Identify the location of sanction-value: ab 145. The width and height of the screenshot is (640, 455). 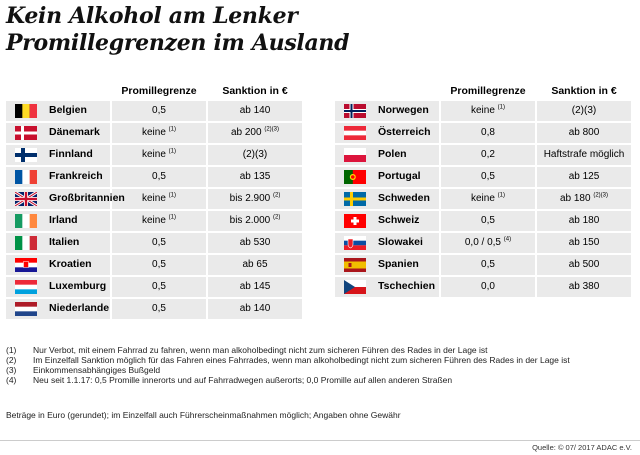
(255, 286).